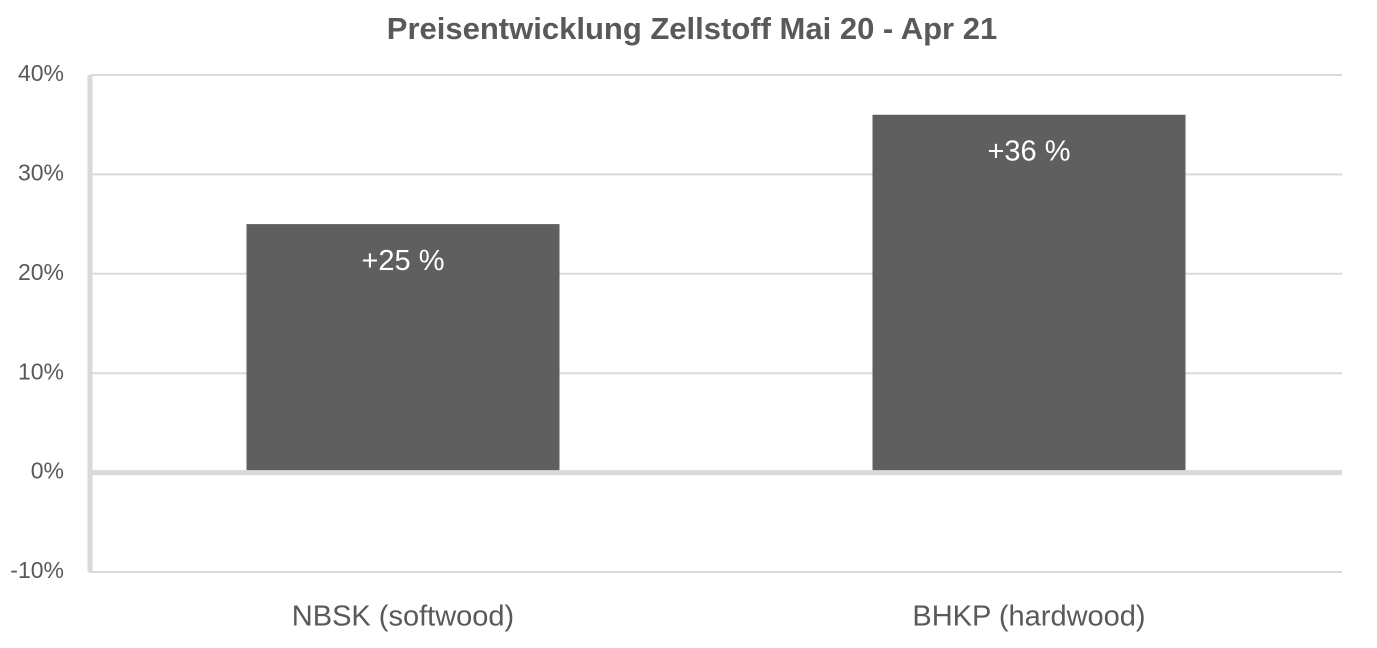 The image size is (1377, 648). Describe the element at coordinates (402, 261) in the screenshot. I see `value-label: +25 %` at that location.